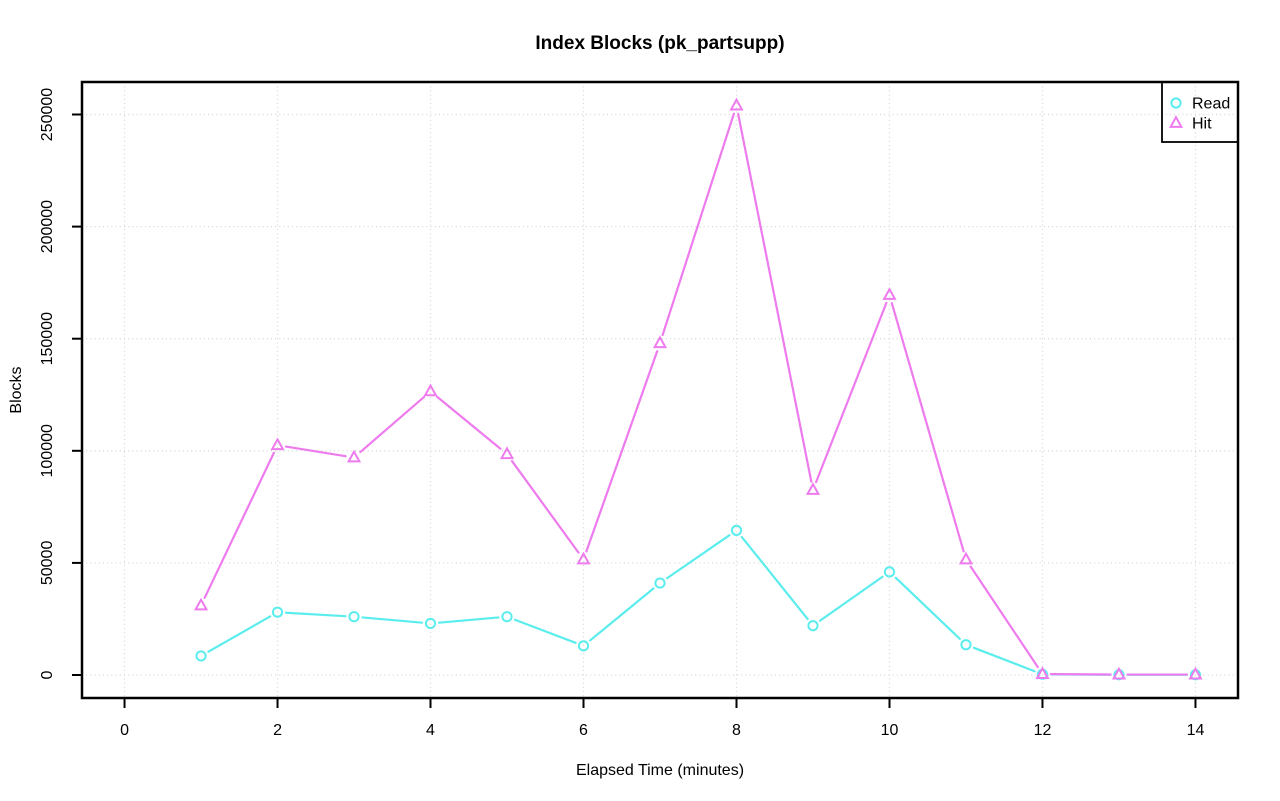 This screenshot has width=1280, height=801. I want to click on y-axis-tick-label: 250000, so click(47, 114).